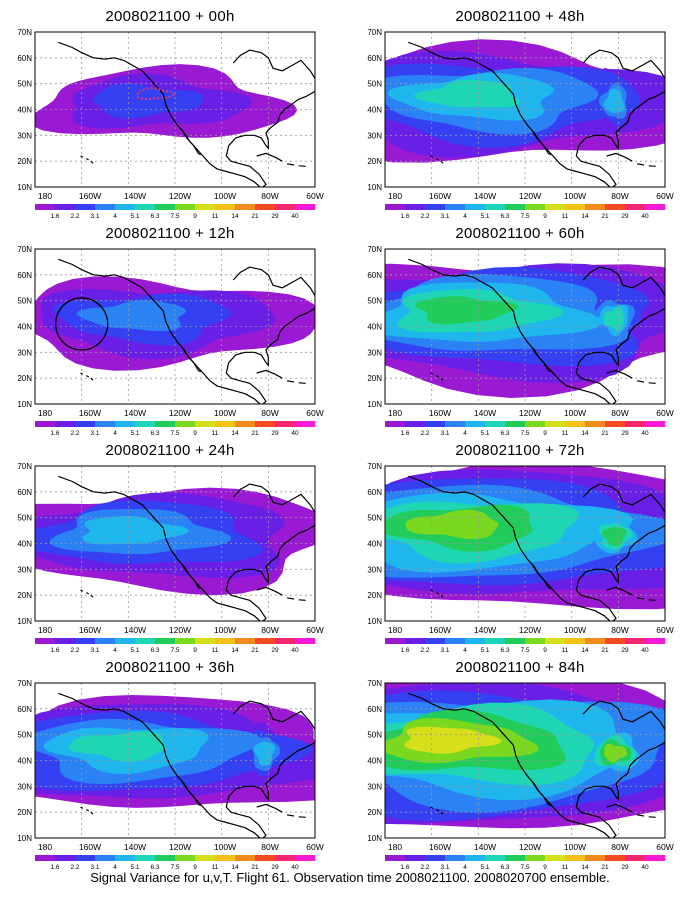  Describe the element at coordinates (520, 233) in the screenshot. I see `panel-title: 2008021100 + 60h` at that location.